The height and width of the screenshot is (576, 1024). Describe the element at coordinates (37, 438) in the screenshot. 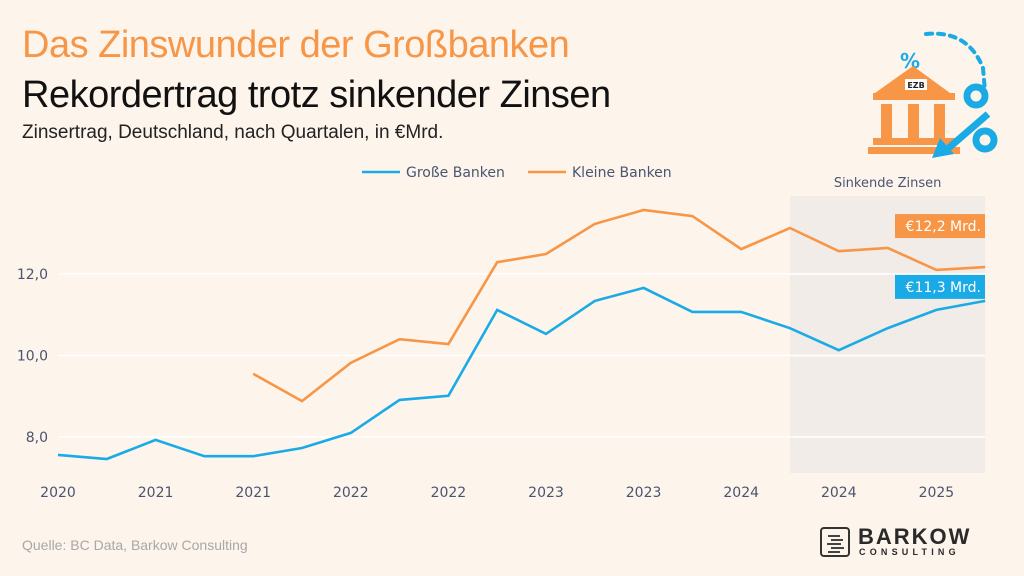

I see `y-tick-label: 8,0` at that location.